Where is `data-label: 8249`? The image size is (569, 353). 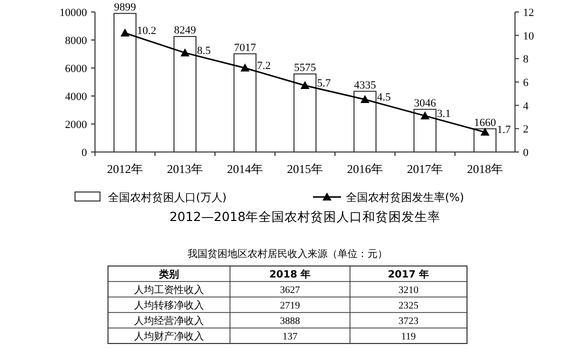
data-label: 8249 is located at coordinates (185, 30).